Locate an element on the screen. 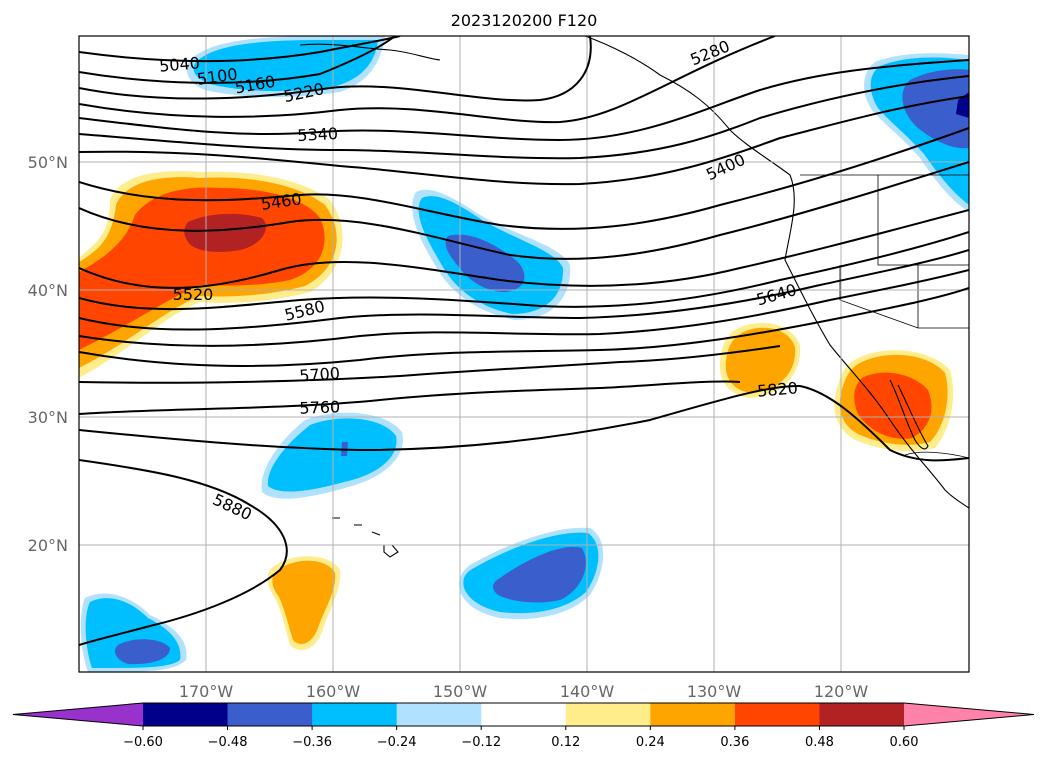 The width and height of the screenshot is (1047, 765). positive-anomaly-inner is located at coordinates (893, 405).